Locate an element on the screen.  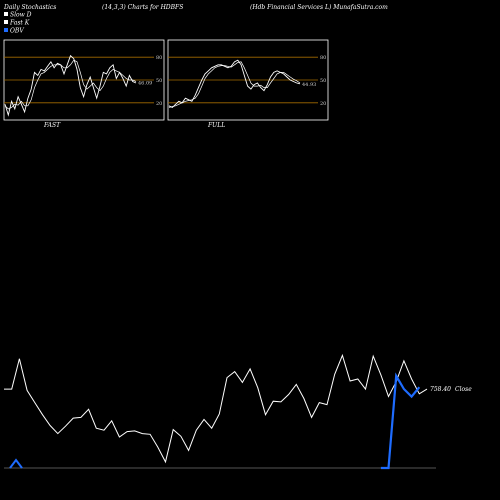
legend-swatch-fast-k is located at coordinates (6, 22).